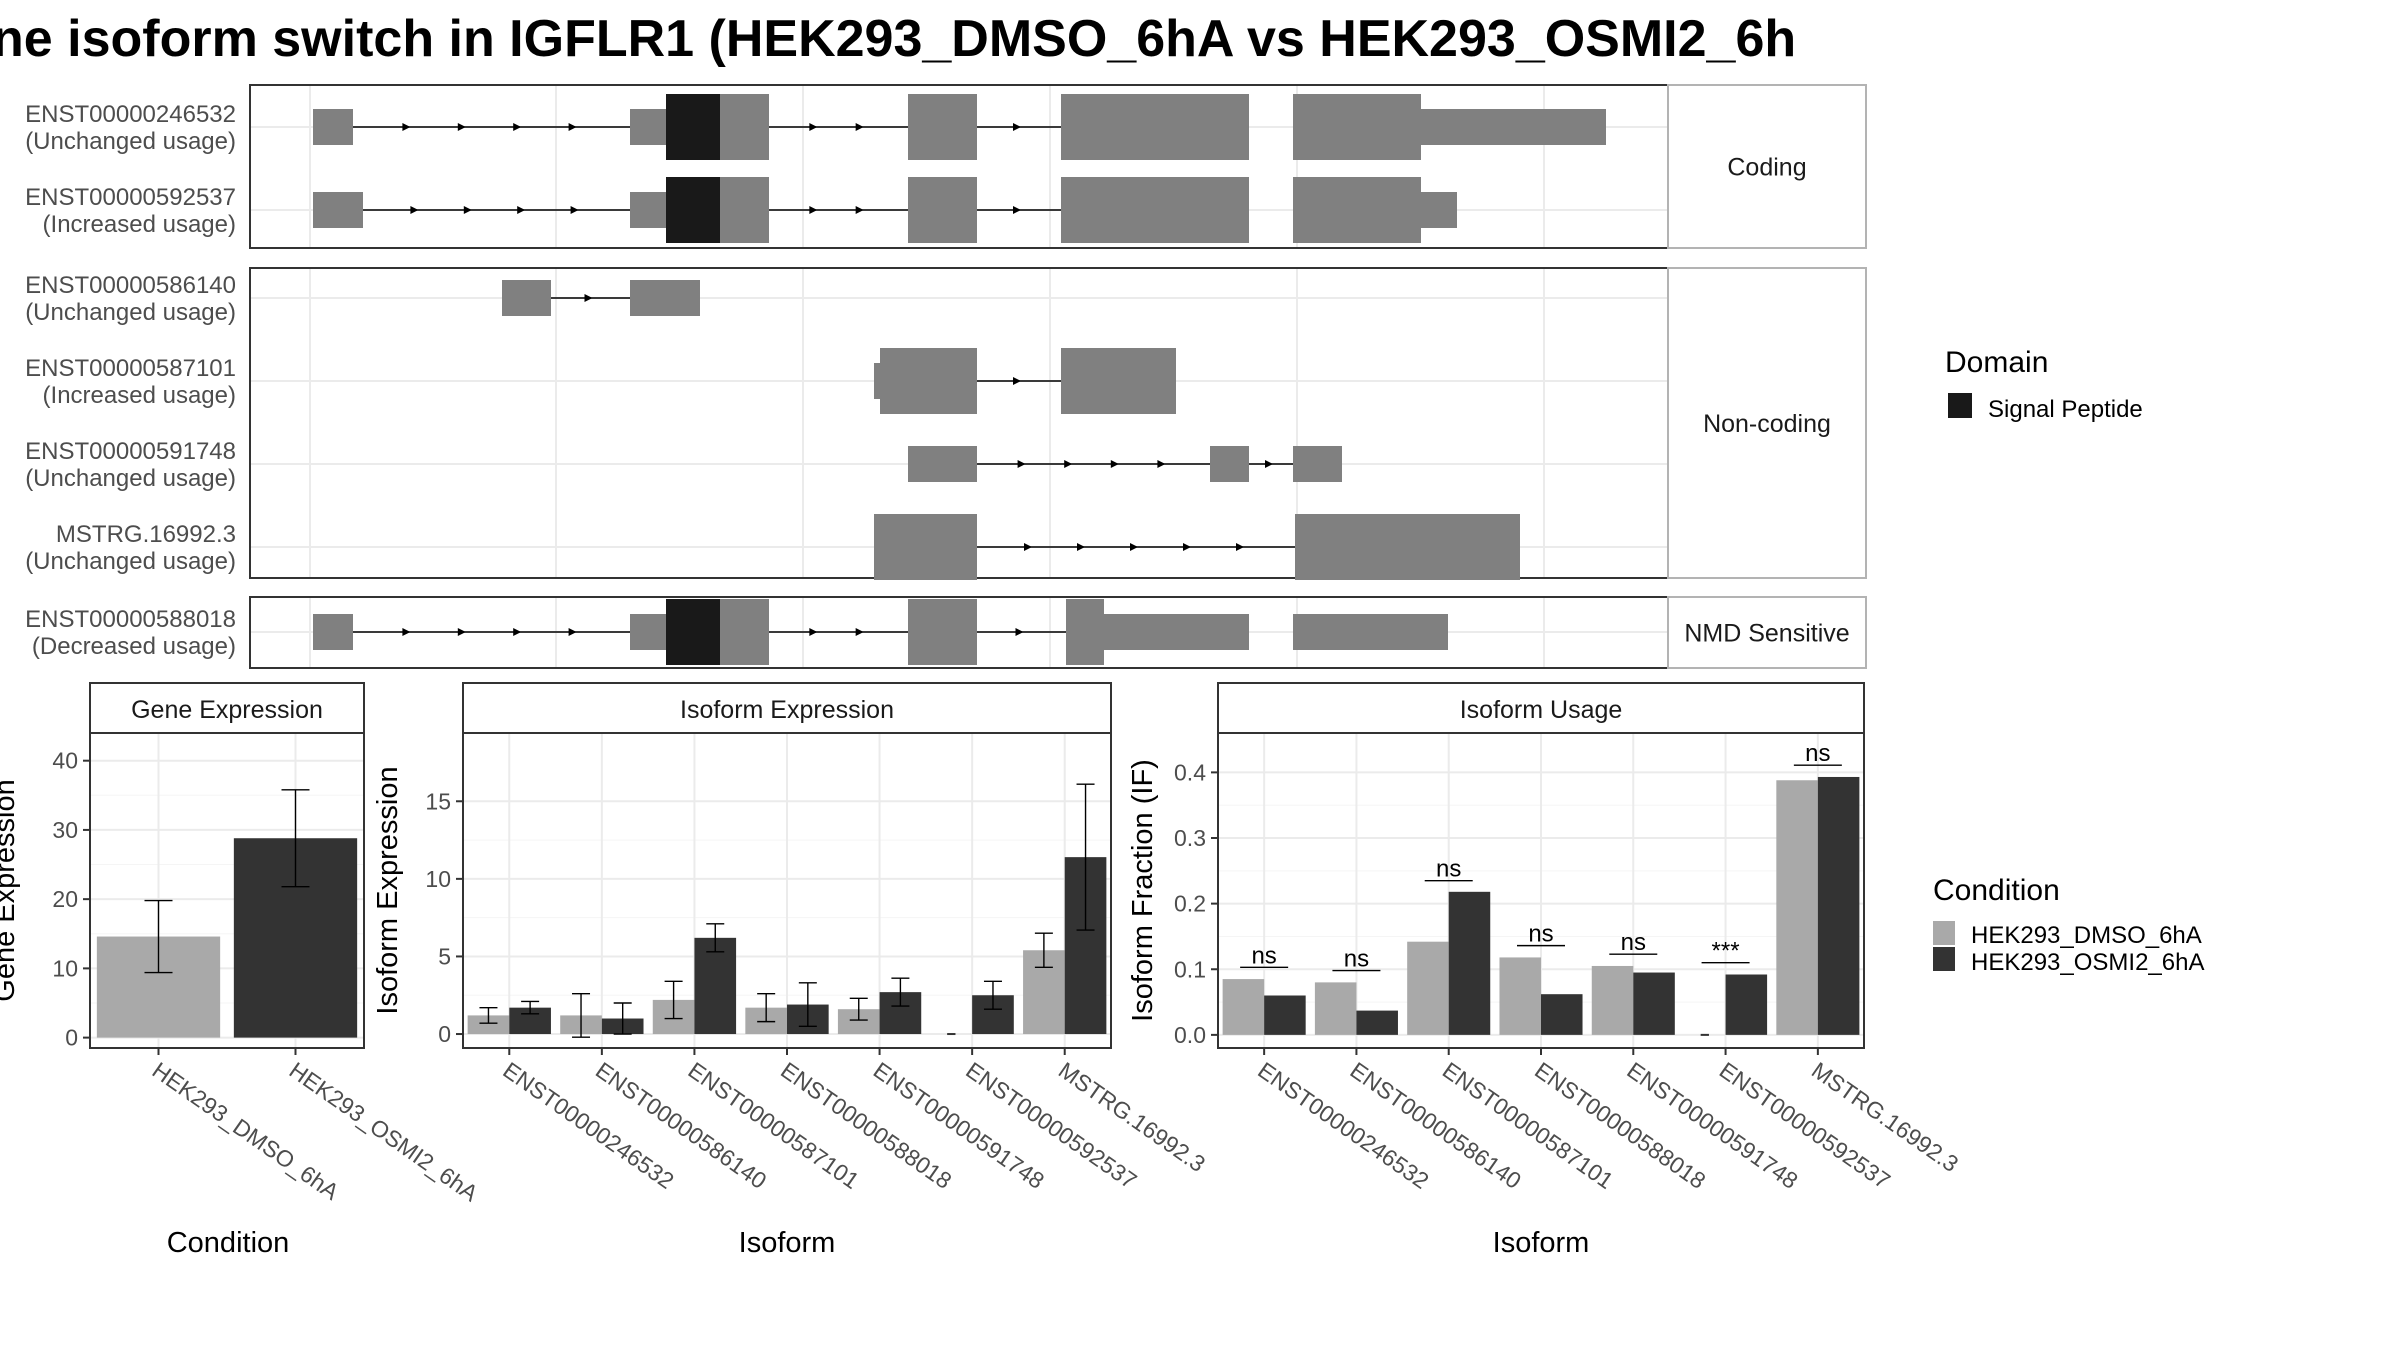  What do you see at coordinates (1436, 1125) in the screenshot?
I see `x-tick-label: ENST00000586140` at bounding box center [1436, 1125].